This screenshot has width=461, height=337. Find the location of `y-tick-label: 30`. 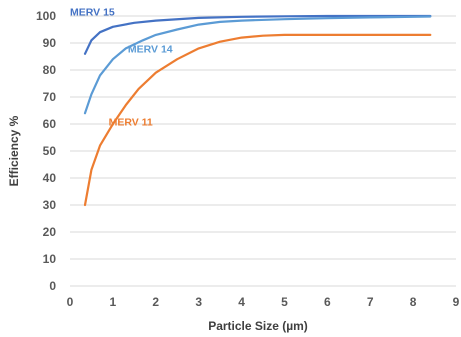

y-tick-label: 30 is located at coordinates (50, 205).